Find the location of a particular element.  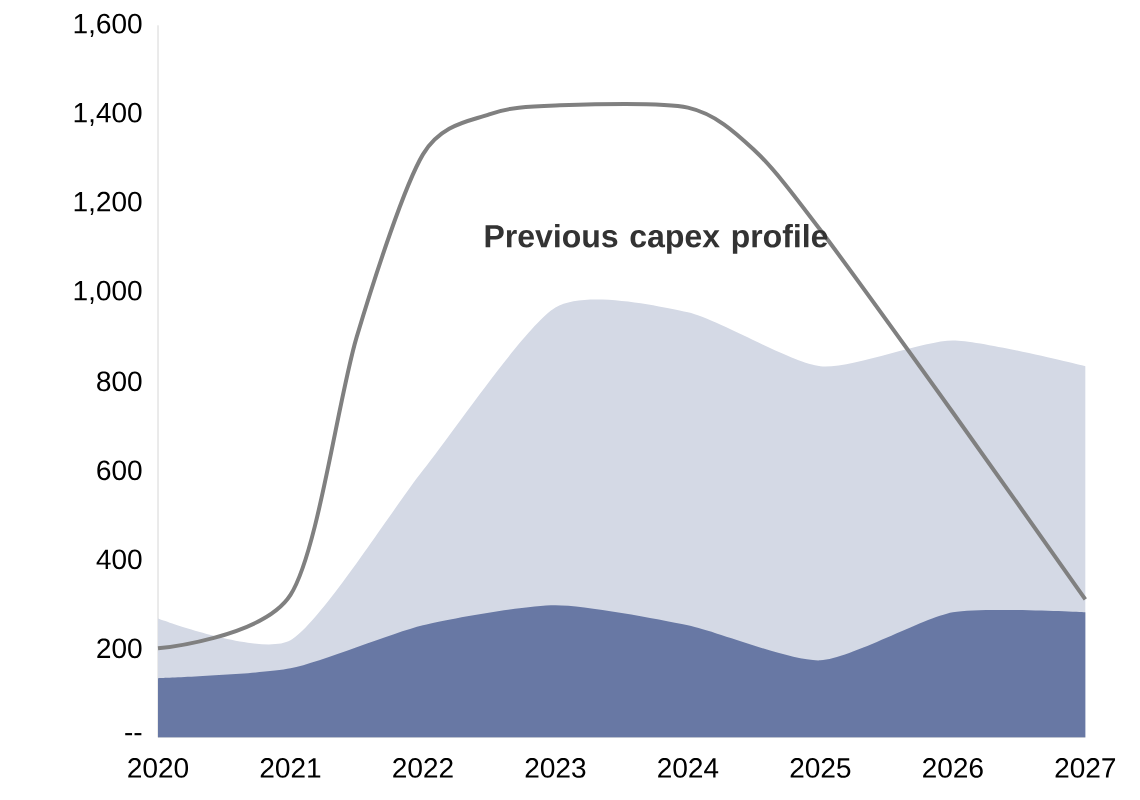

y-tick-label: 1,200 is located at coordinates (108, 203).